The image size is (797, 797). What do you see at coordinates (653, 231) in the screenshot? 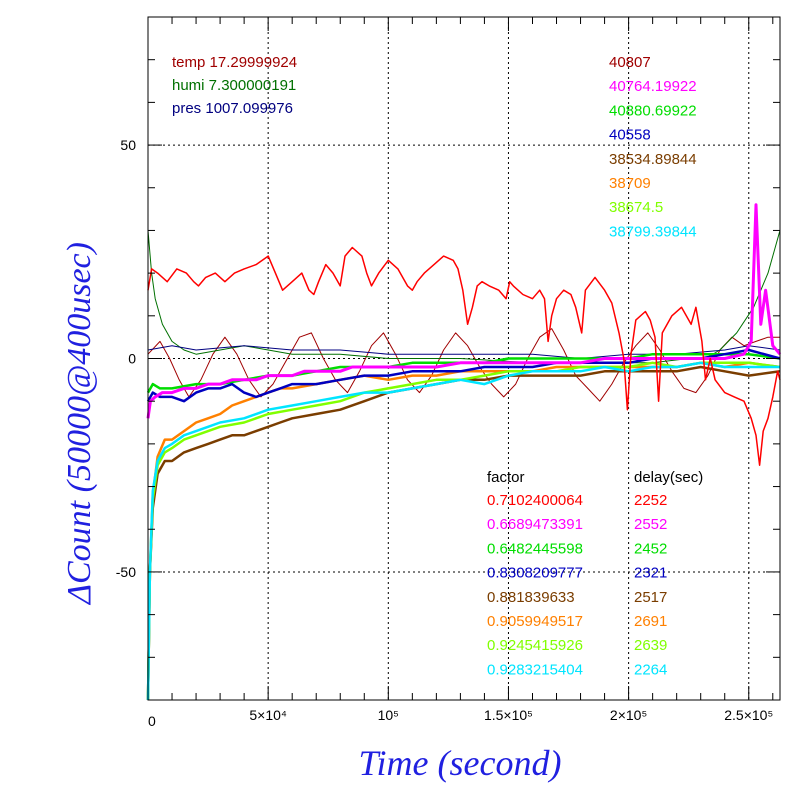
I see `base-count-7: 38799.39844` at bounding box center [653, 231].